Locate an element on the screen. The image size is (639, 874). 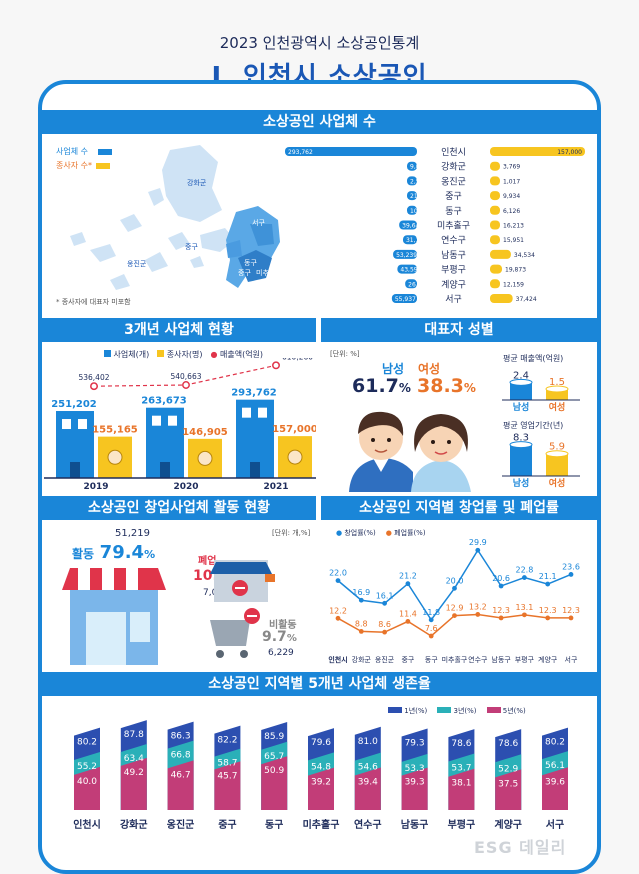
avg-sales-chart: 2.4 남성 1.5 여성 is located at coordinates (541, 391).